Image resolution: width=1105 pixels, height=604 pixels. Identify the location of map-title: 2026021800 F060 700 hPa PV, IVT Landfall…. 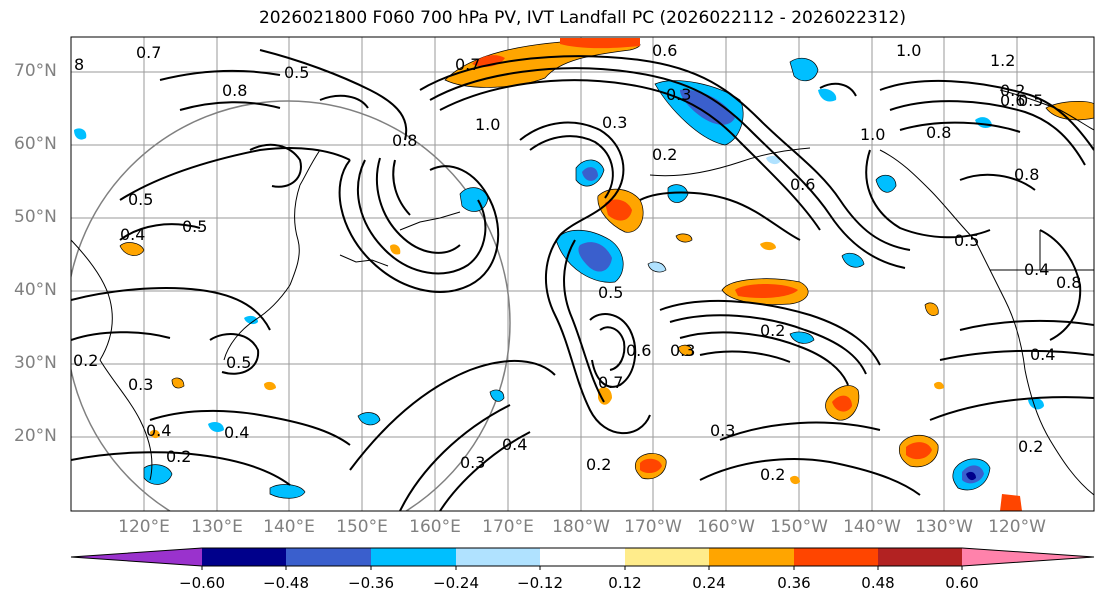
(582, 18).